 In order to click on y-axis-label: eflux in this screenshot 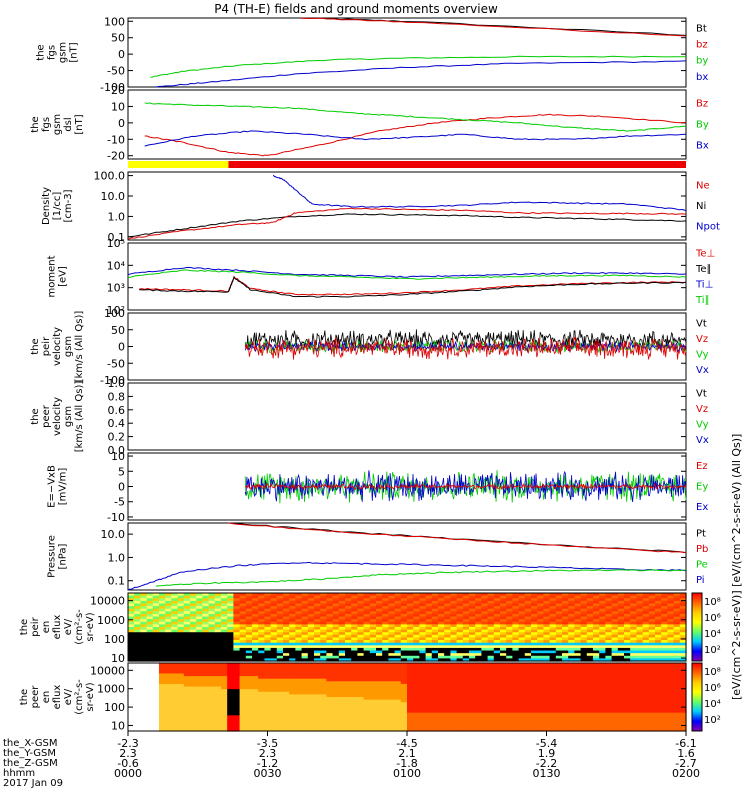, I will do `click(57, 627)`.